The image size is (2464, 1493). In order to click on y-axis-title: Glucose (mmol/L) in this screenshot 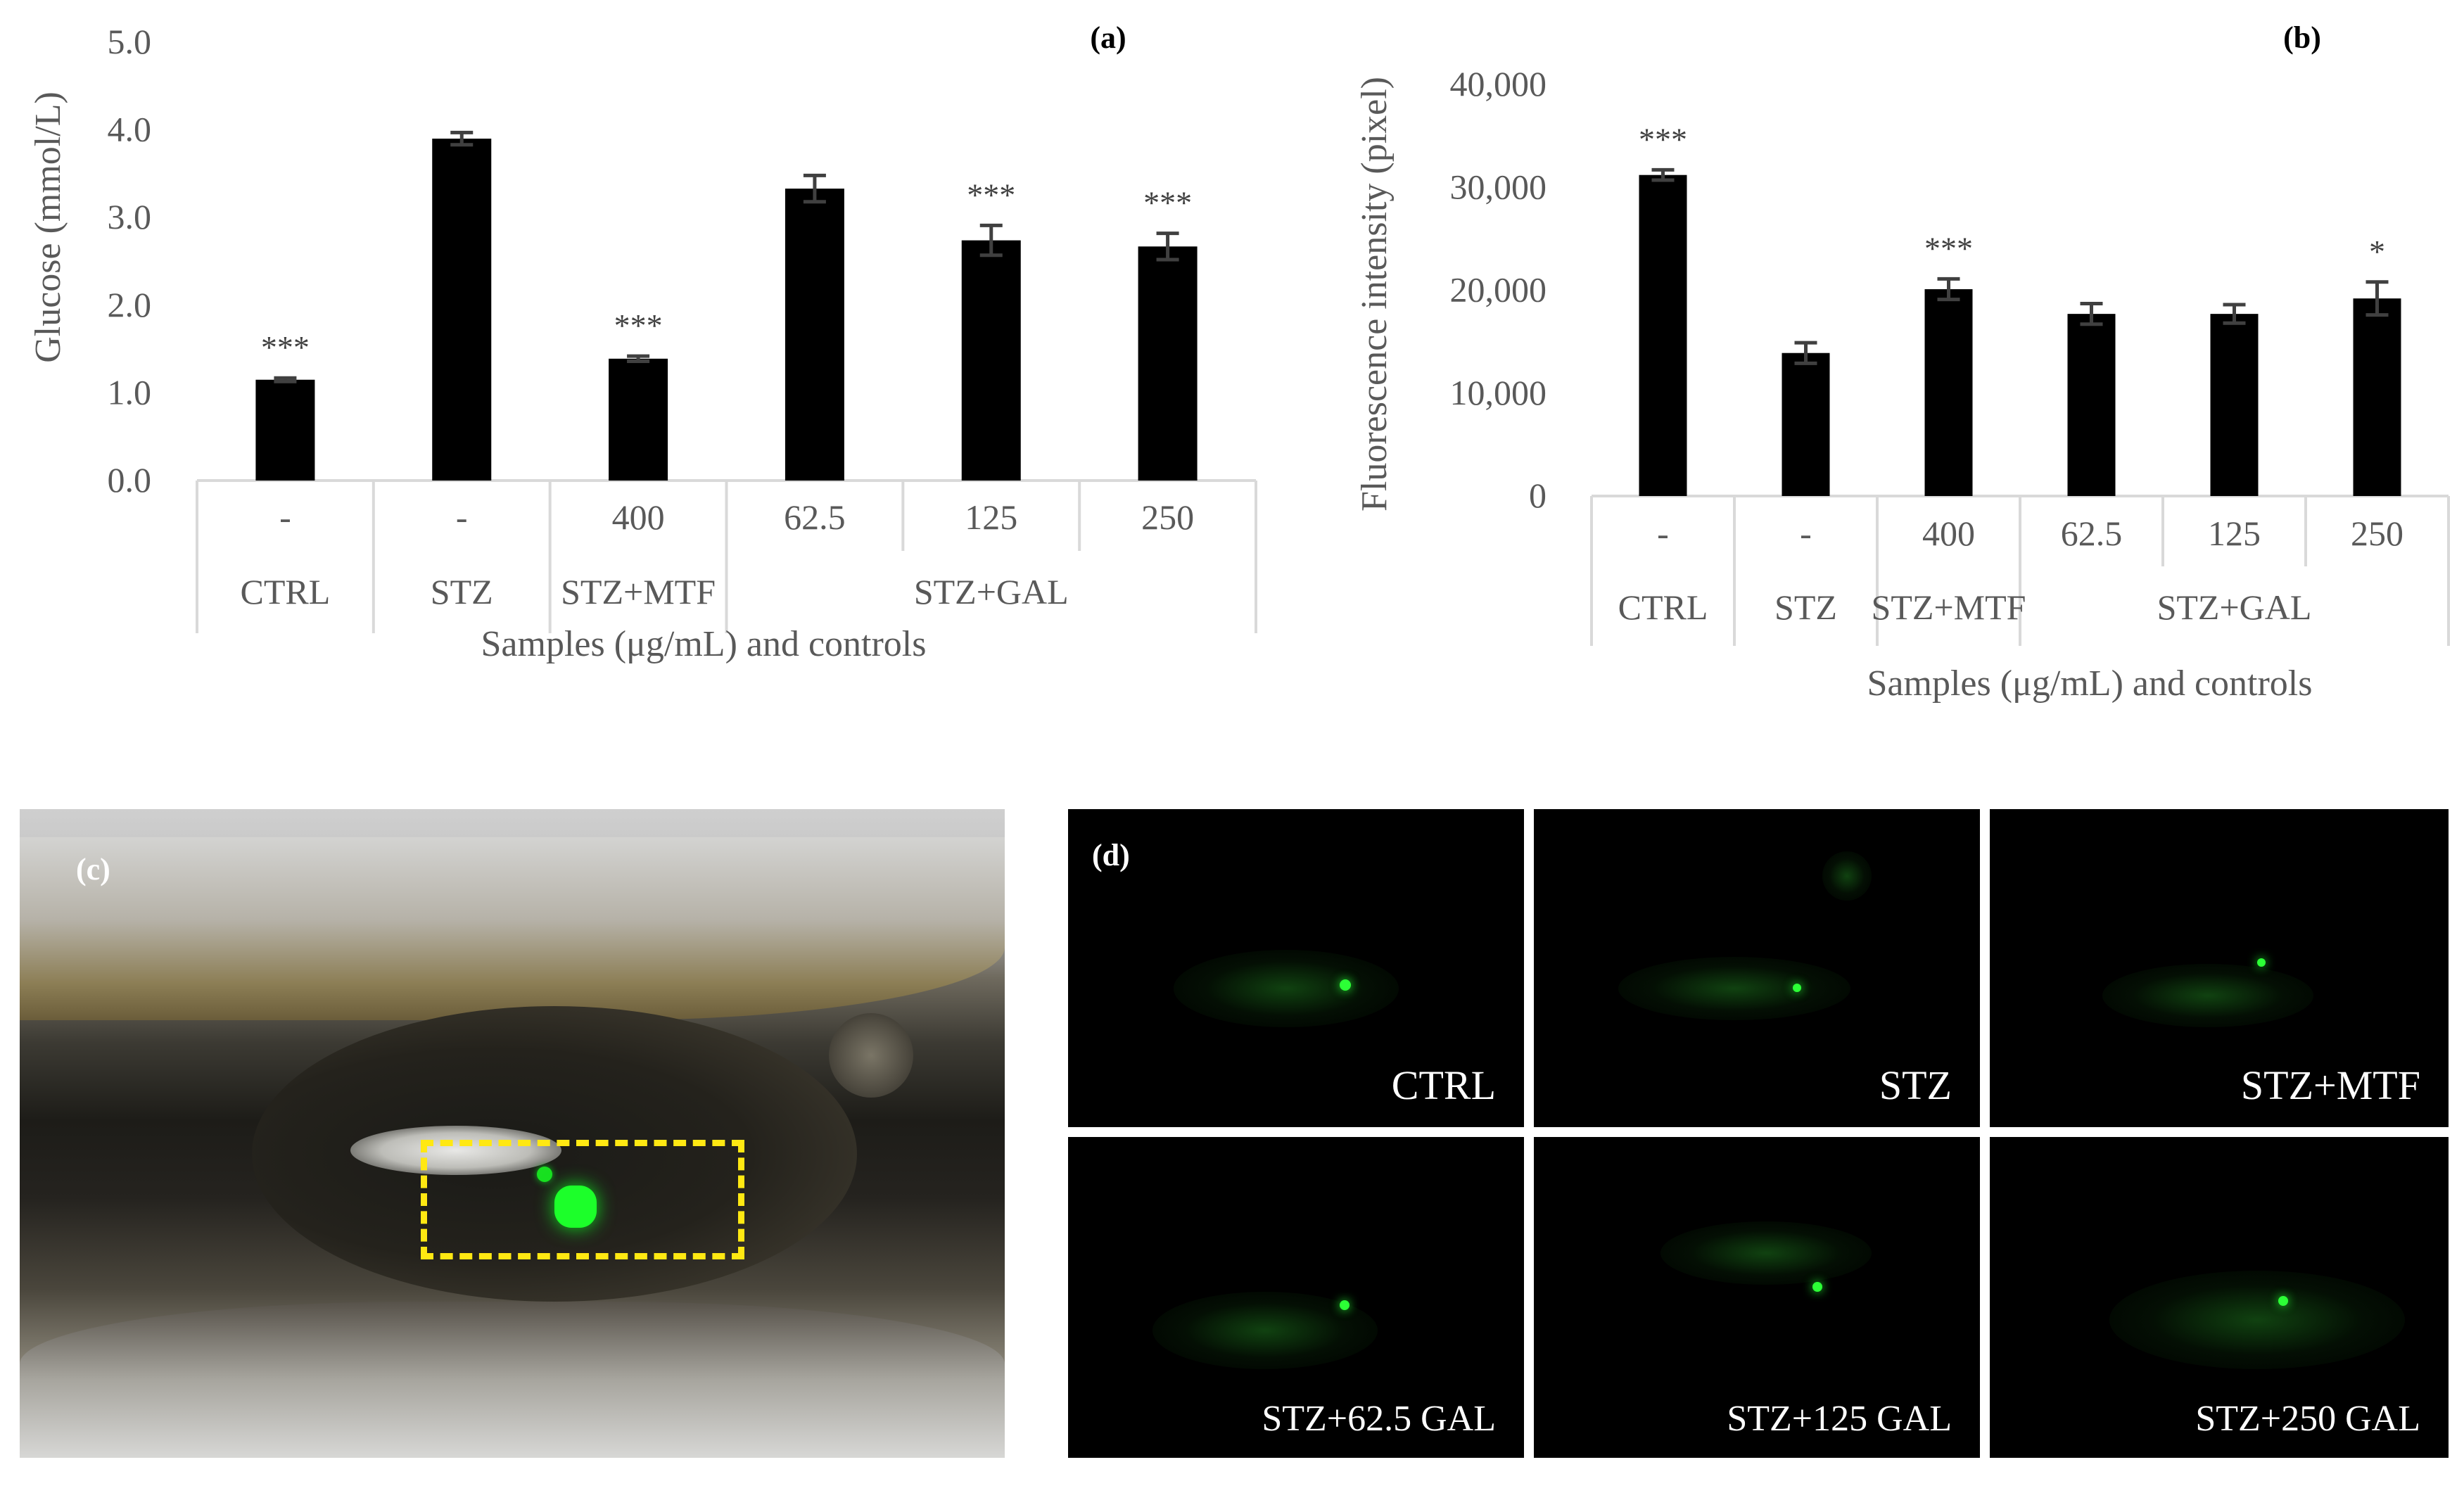, I will do `click(48, 227)`.